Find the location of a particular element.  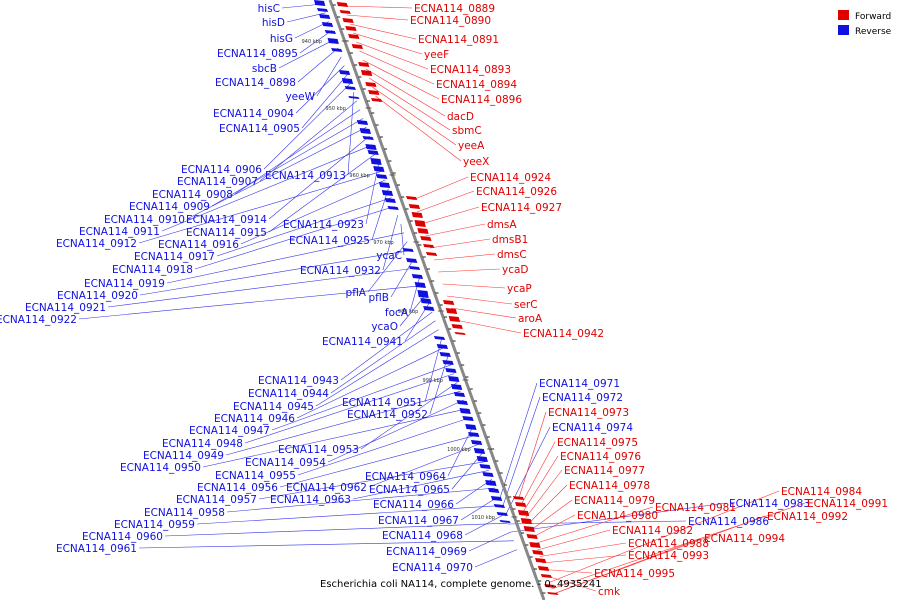

forward-gene-label: ECNA114_0975 is located at coordinates (597, 443).